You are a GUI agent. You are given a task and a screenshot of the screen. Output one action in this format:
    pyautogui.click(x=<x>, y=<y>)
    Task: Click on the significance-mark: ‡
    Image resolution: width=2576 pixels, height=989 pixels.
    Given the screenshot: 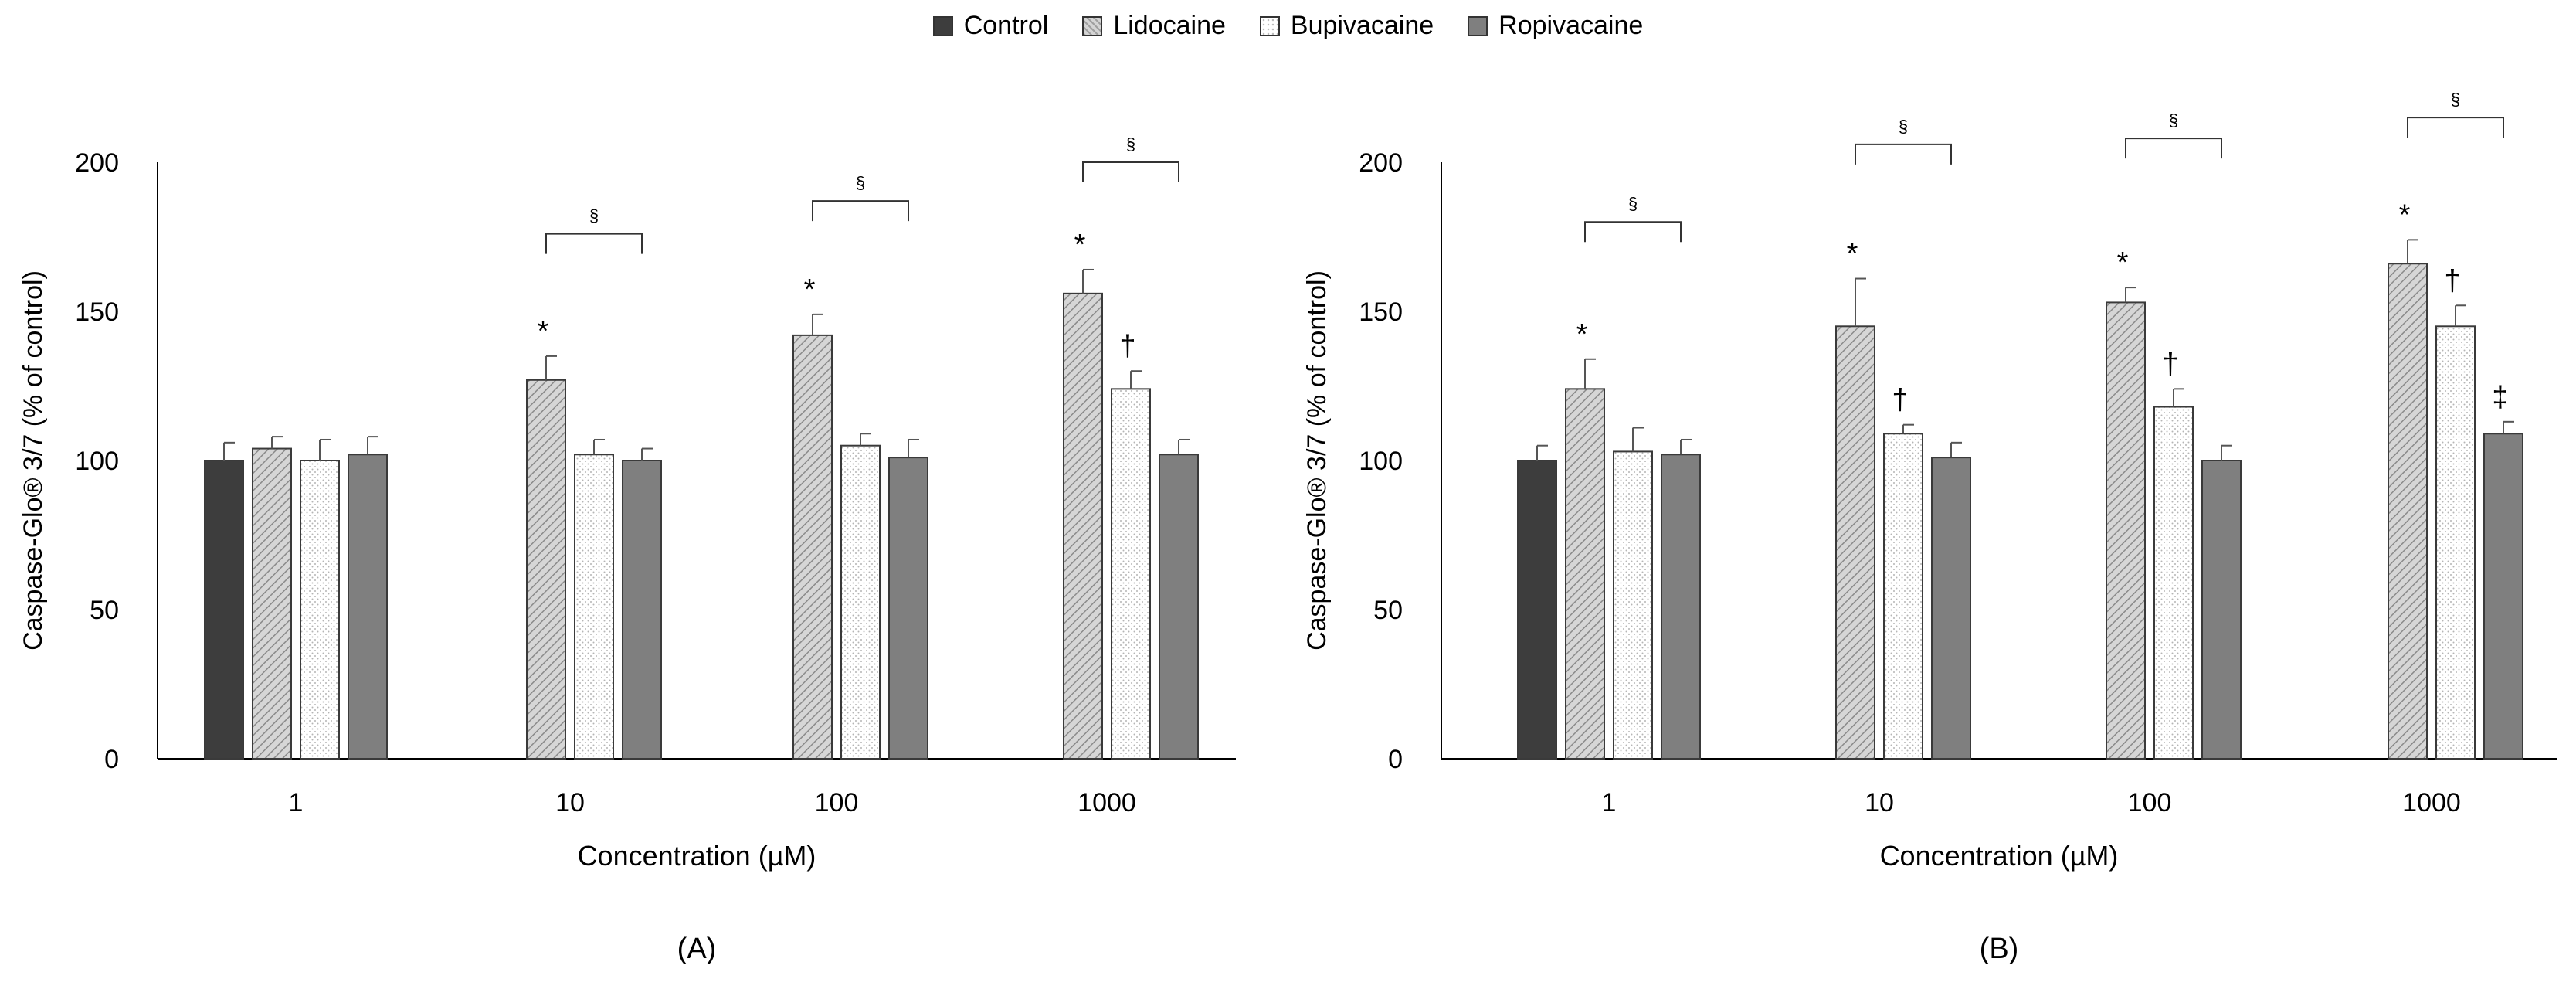 What is the action you would take?
    pyautogui.click(x=2500, y=397)
    